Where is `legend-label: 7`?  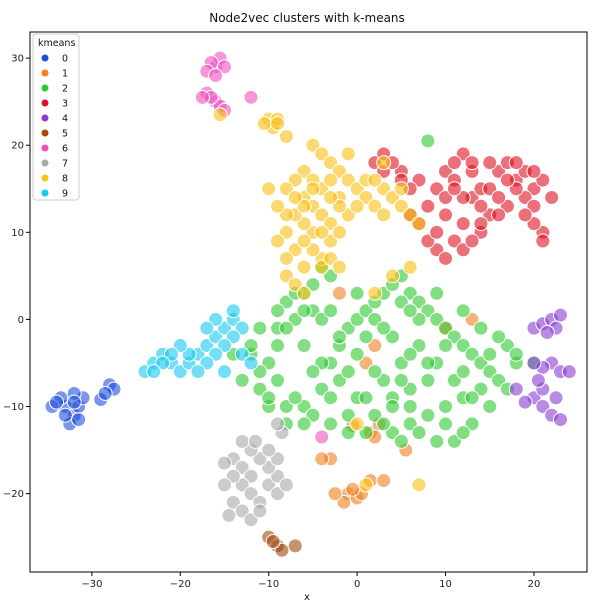 legend-label: 7 is located at coordinates (65, 164).